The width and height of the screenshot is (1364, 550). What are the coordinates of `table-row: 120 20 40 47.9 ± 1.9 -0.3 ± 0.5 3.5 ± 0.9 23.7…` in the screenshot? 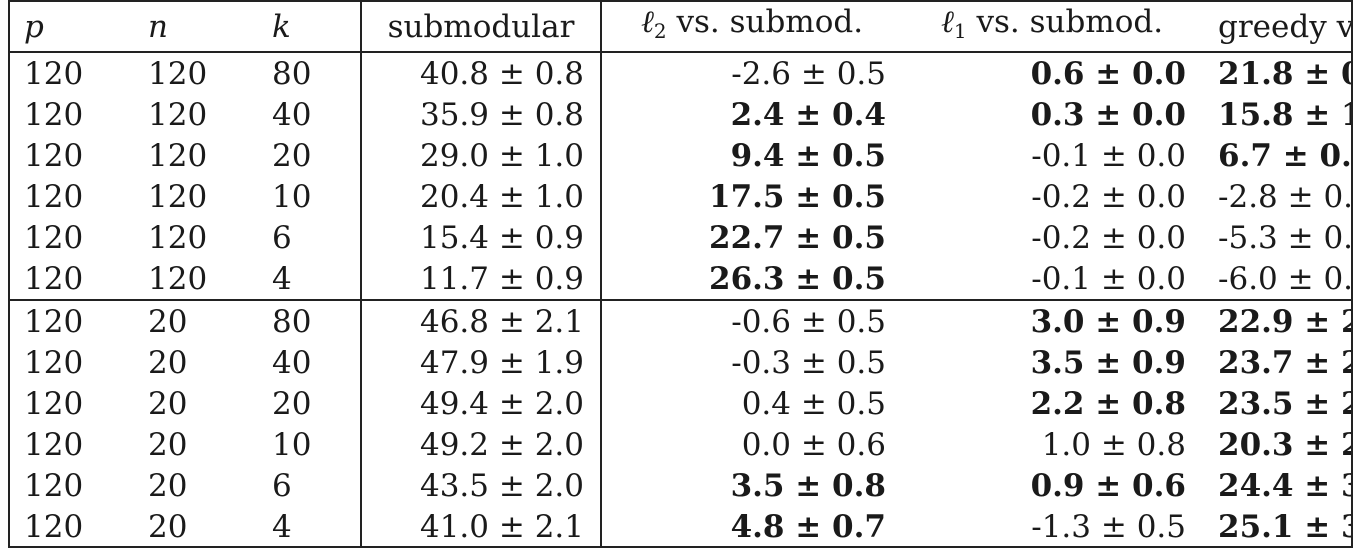 It's located at (680, 362).